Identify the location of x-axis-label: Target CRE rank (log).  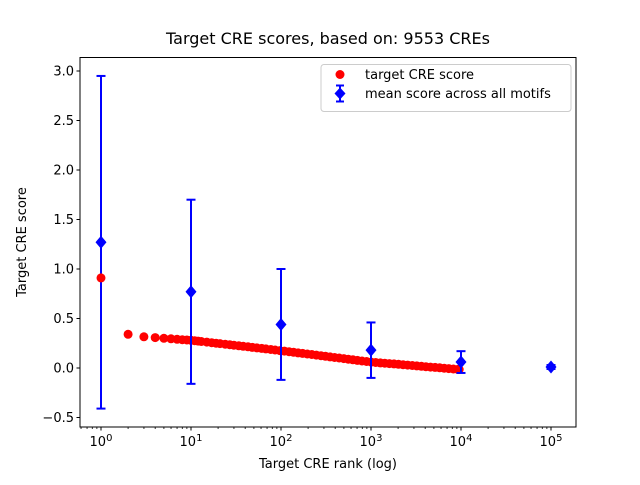
(327, 464).